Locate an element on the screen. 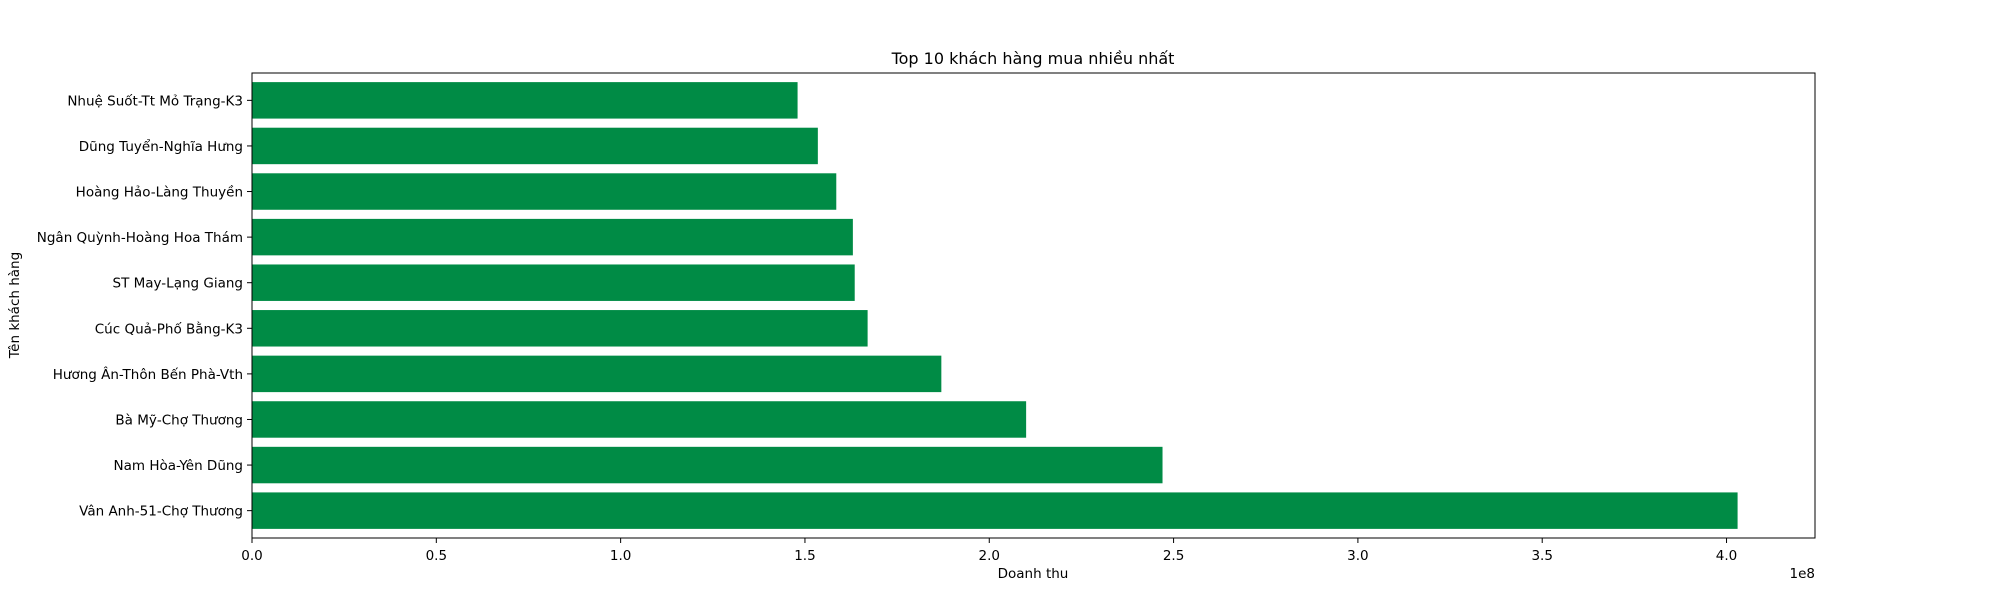 The width and height of the screenshot is (2000, 600). x-tick-label: 2.0 is located at coordinates (989, 556).